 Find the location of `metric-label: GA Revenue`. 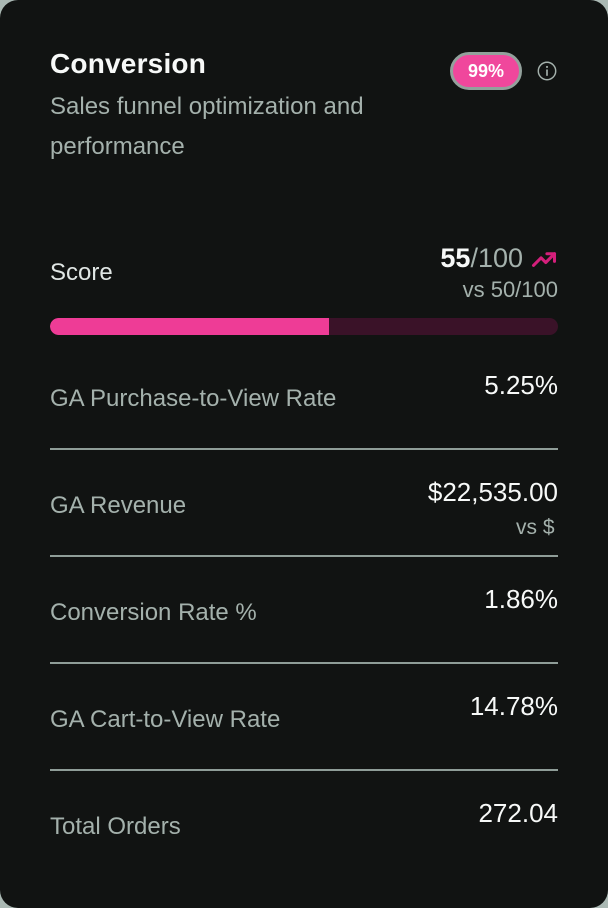

metric-label: GA Revenue is located at coordinates (118, 505).